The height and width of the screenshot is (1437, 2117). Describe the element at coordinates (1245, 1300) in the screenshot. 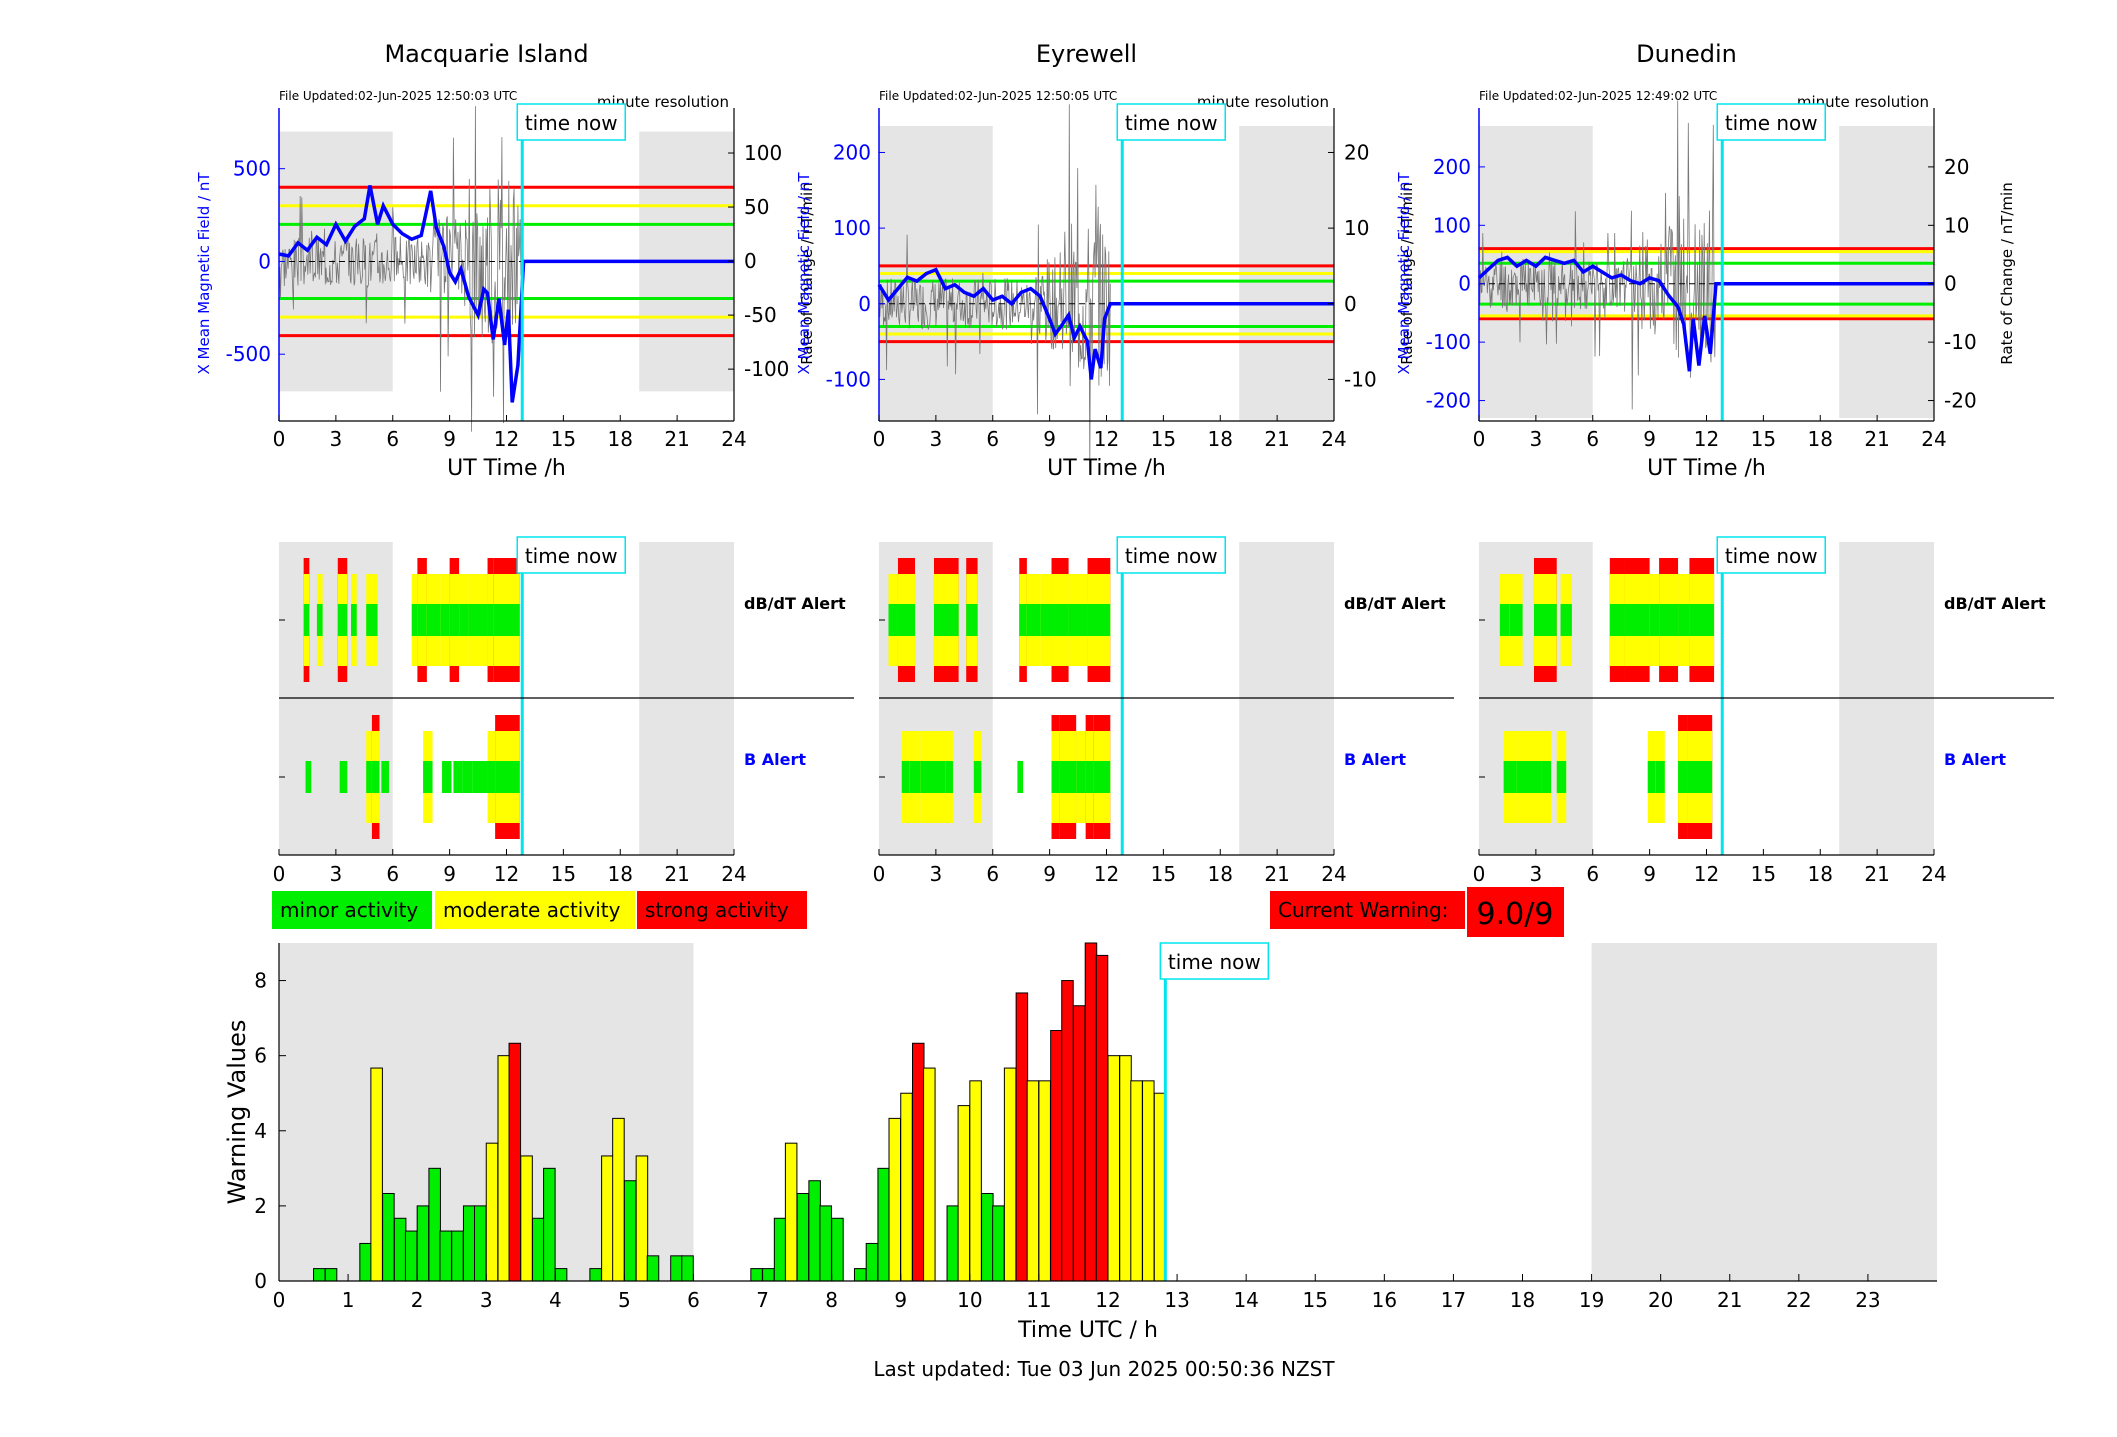

I see `chart-x-tick-label: 14` at that location.